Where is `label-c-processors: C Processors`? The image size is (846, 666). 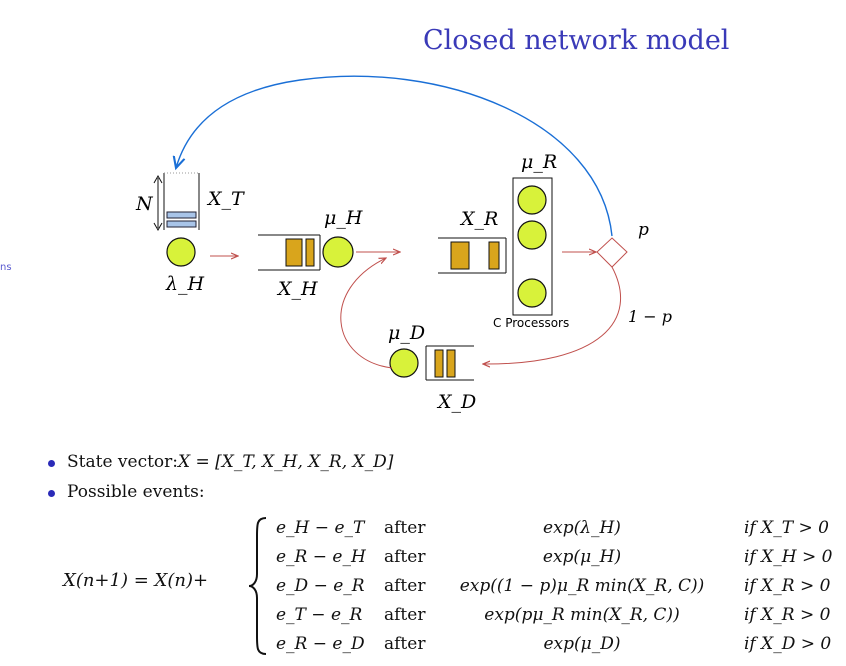
label-c-processors: C Processors is located at coordinates (531, 323).